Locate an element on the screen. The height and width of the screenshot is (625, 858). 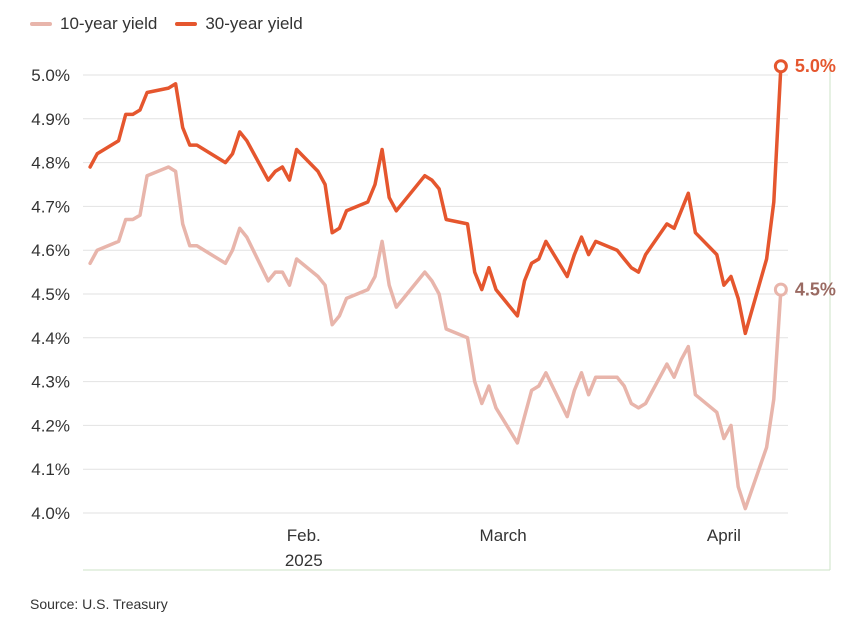
legend-item-thirty-year: 30-year yield is located at coordinates (239, 24).